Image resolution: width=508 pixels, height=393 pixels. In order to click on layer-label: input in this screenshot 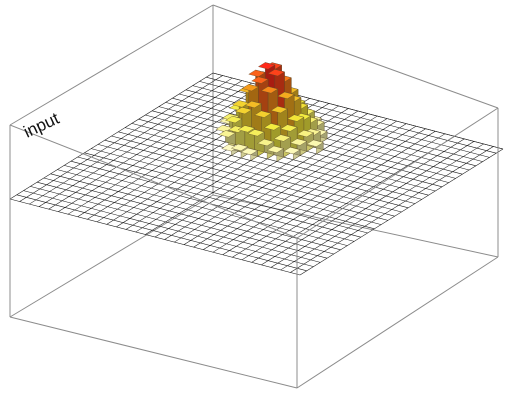, I will do `click(42, 125)`.